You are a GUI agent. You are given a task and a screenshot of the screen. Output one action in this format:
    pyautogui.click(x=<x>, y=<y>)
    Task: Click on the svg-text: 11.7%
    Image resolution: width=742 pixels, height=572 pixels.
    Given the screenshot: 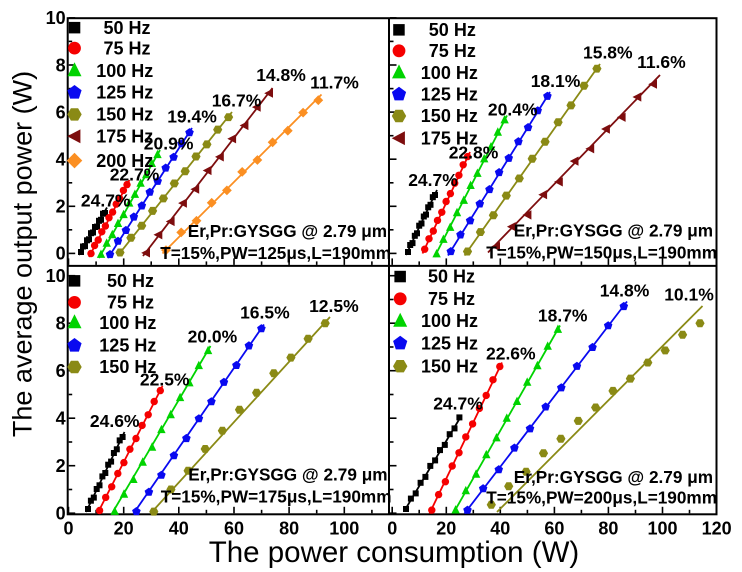 What is the action you would take?
    pyautogui.click(x=334, y=83)
    